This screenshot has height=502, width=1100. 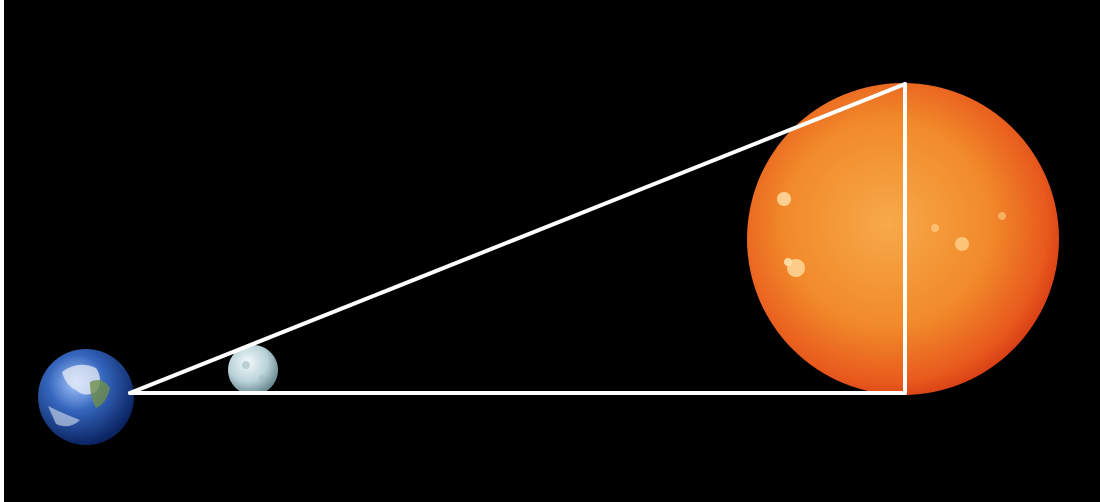 I want to click on earth-icon, so click(x=86, y=397).